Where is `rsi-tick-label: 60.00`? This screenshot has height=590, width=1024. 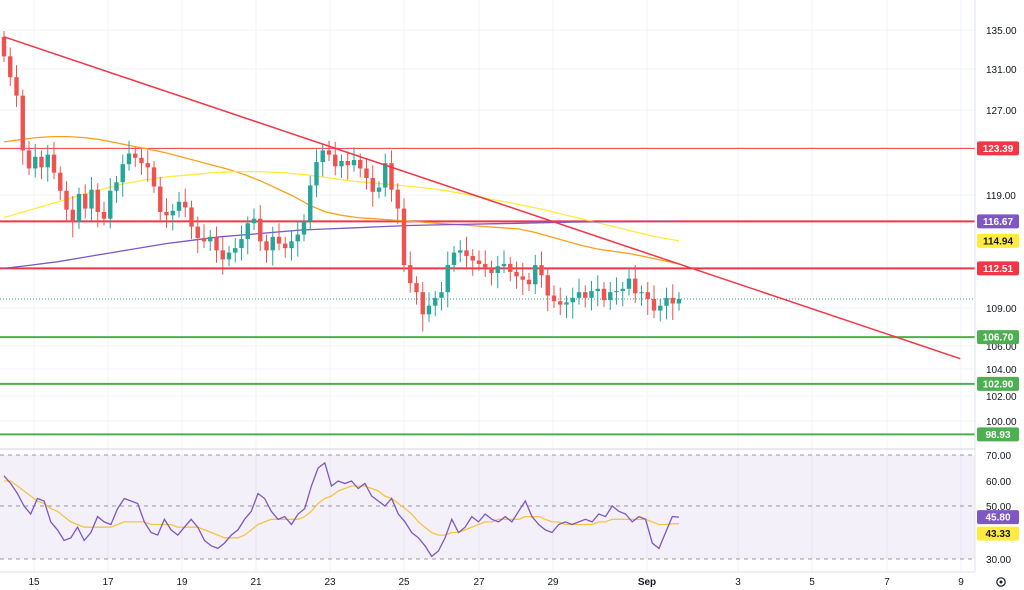 rsi-tick-label: 60.00 is located at coordinates (998, 482).